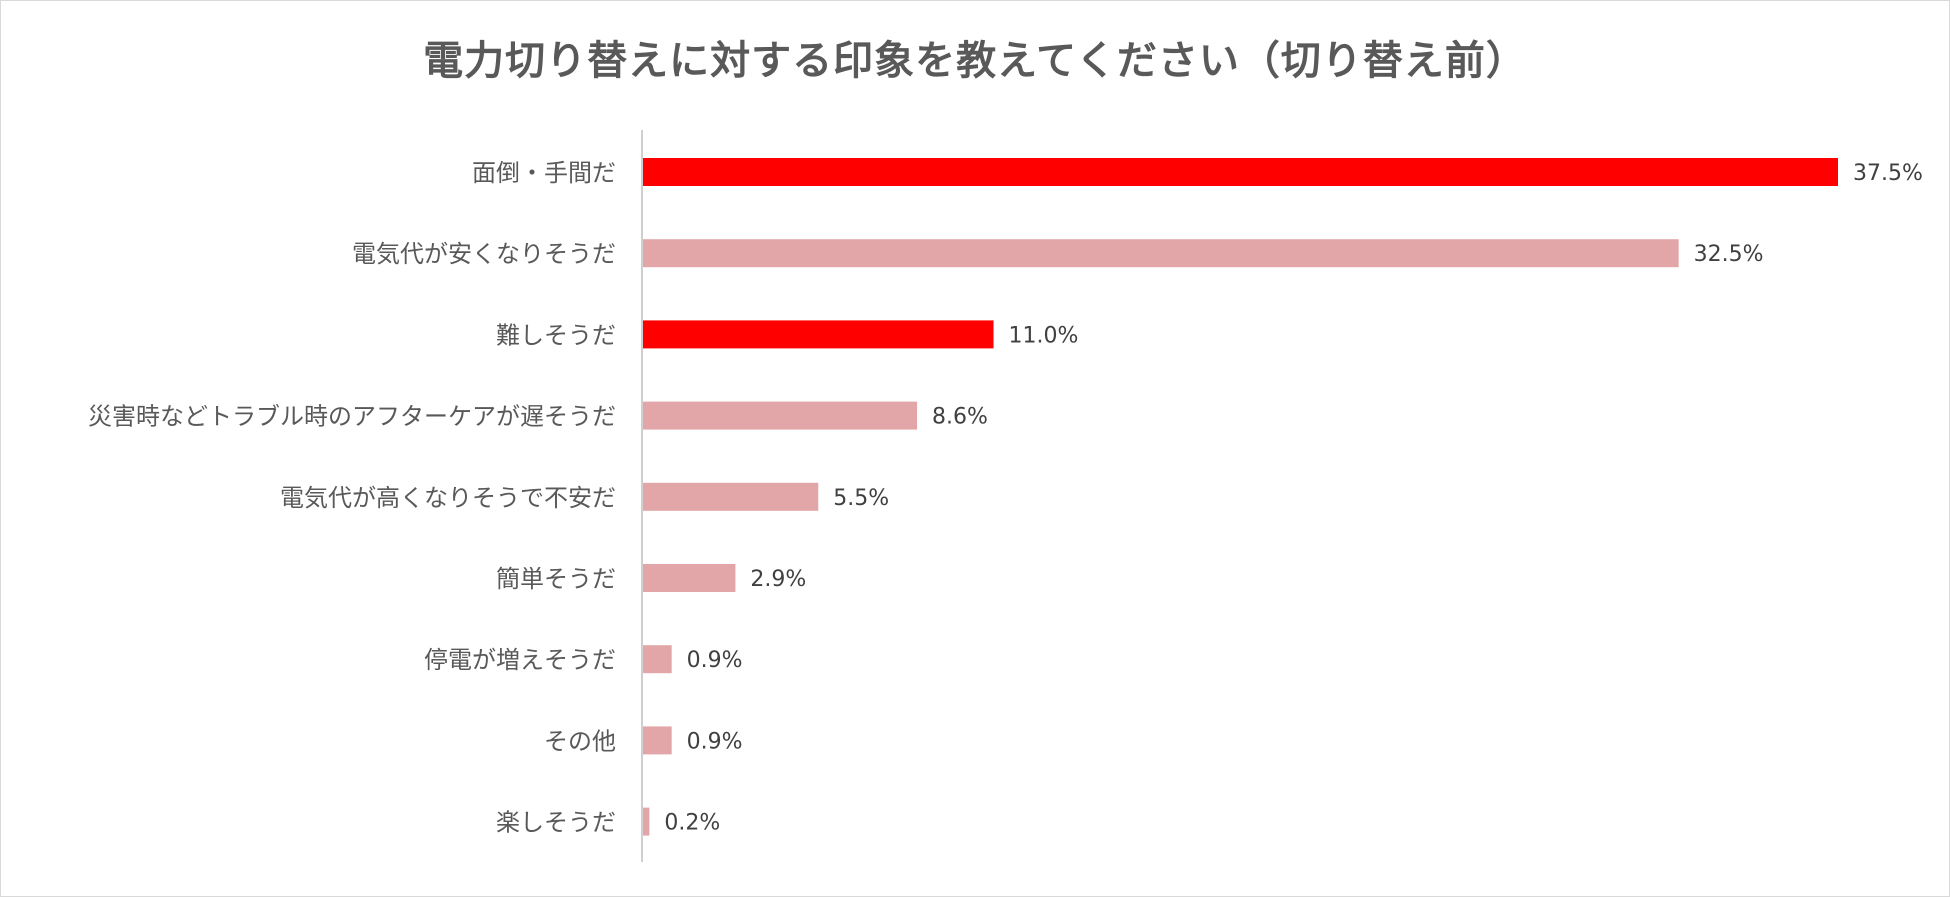 This screenshot has width=1950, height=897. I want to click on category-label-1: 電気代が安くなりそうだ, so click(484, 254).